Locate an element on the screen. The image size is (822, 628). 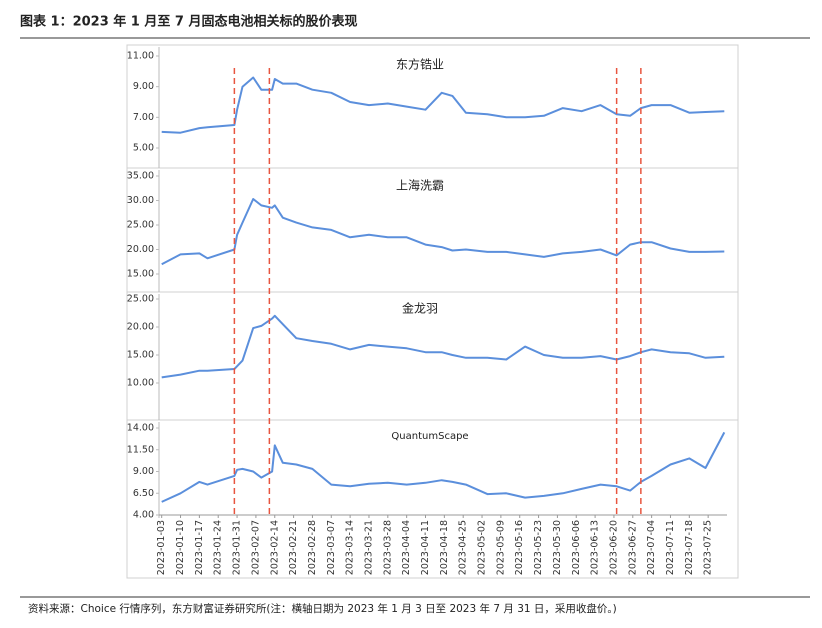
x-tick-label: 2023-02-28 is located at coordinates (312, 547).